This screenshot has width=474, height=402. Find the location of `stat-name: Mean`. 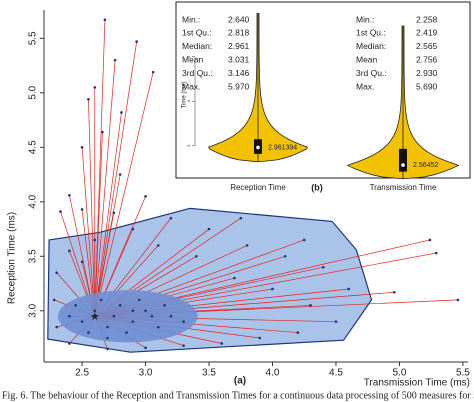

stat-name: Mean is located at coordinates (367, 59).